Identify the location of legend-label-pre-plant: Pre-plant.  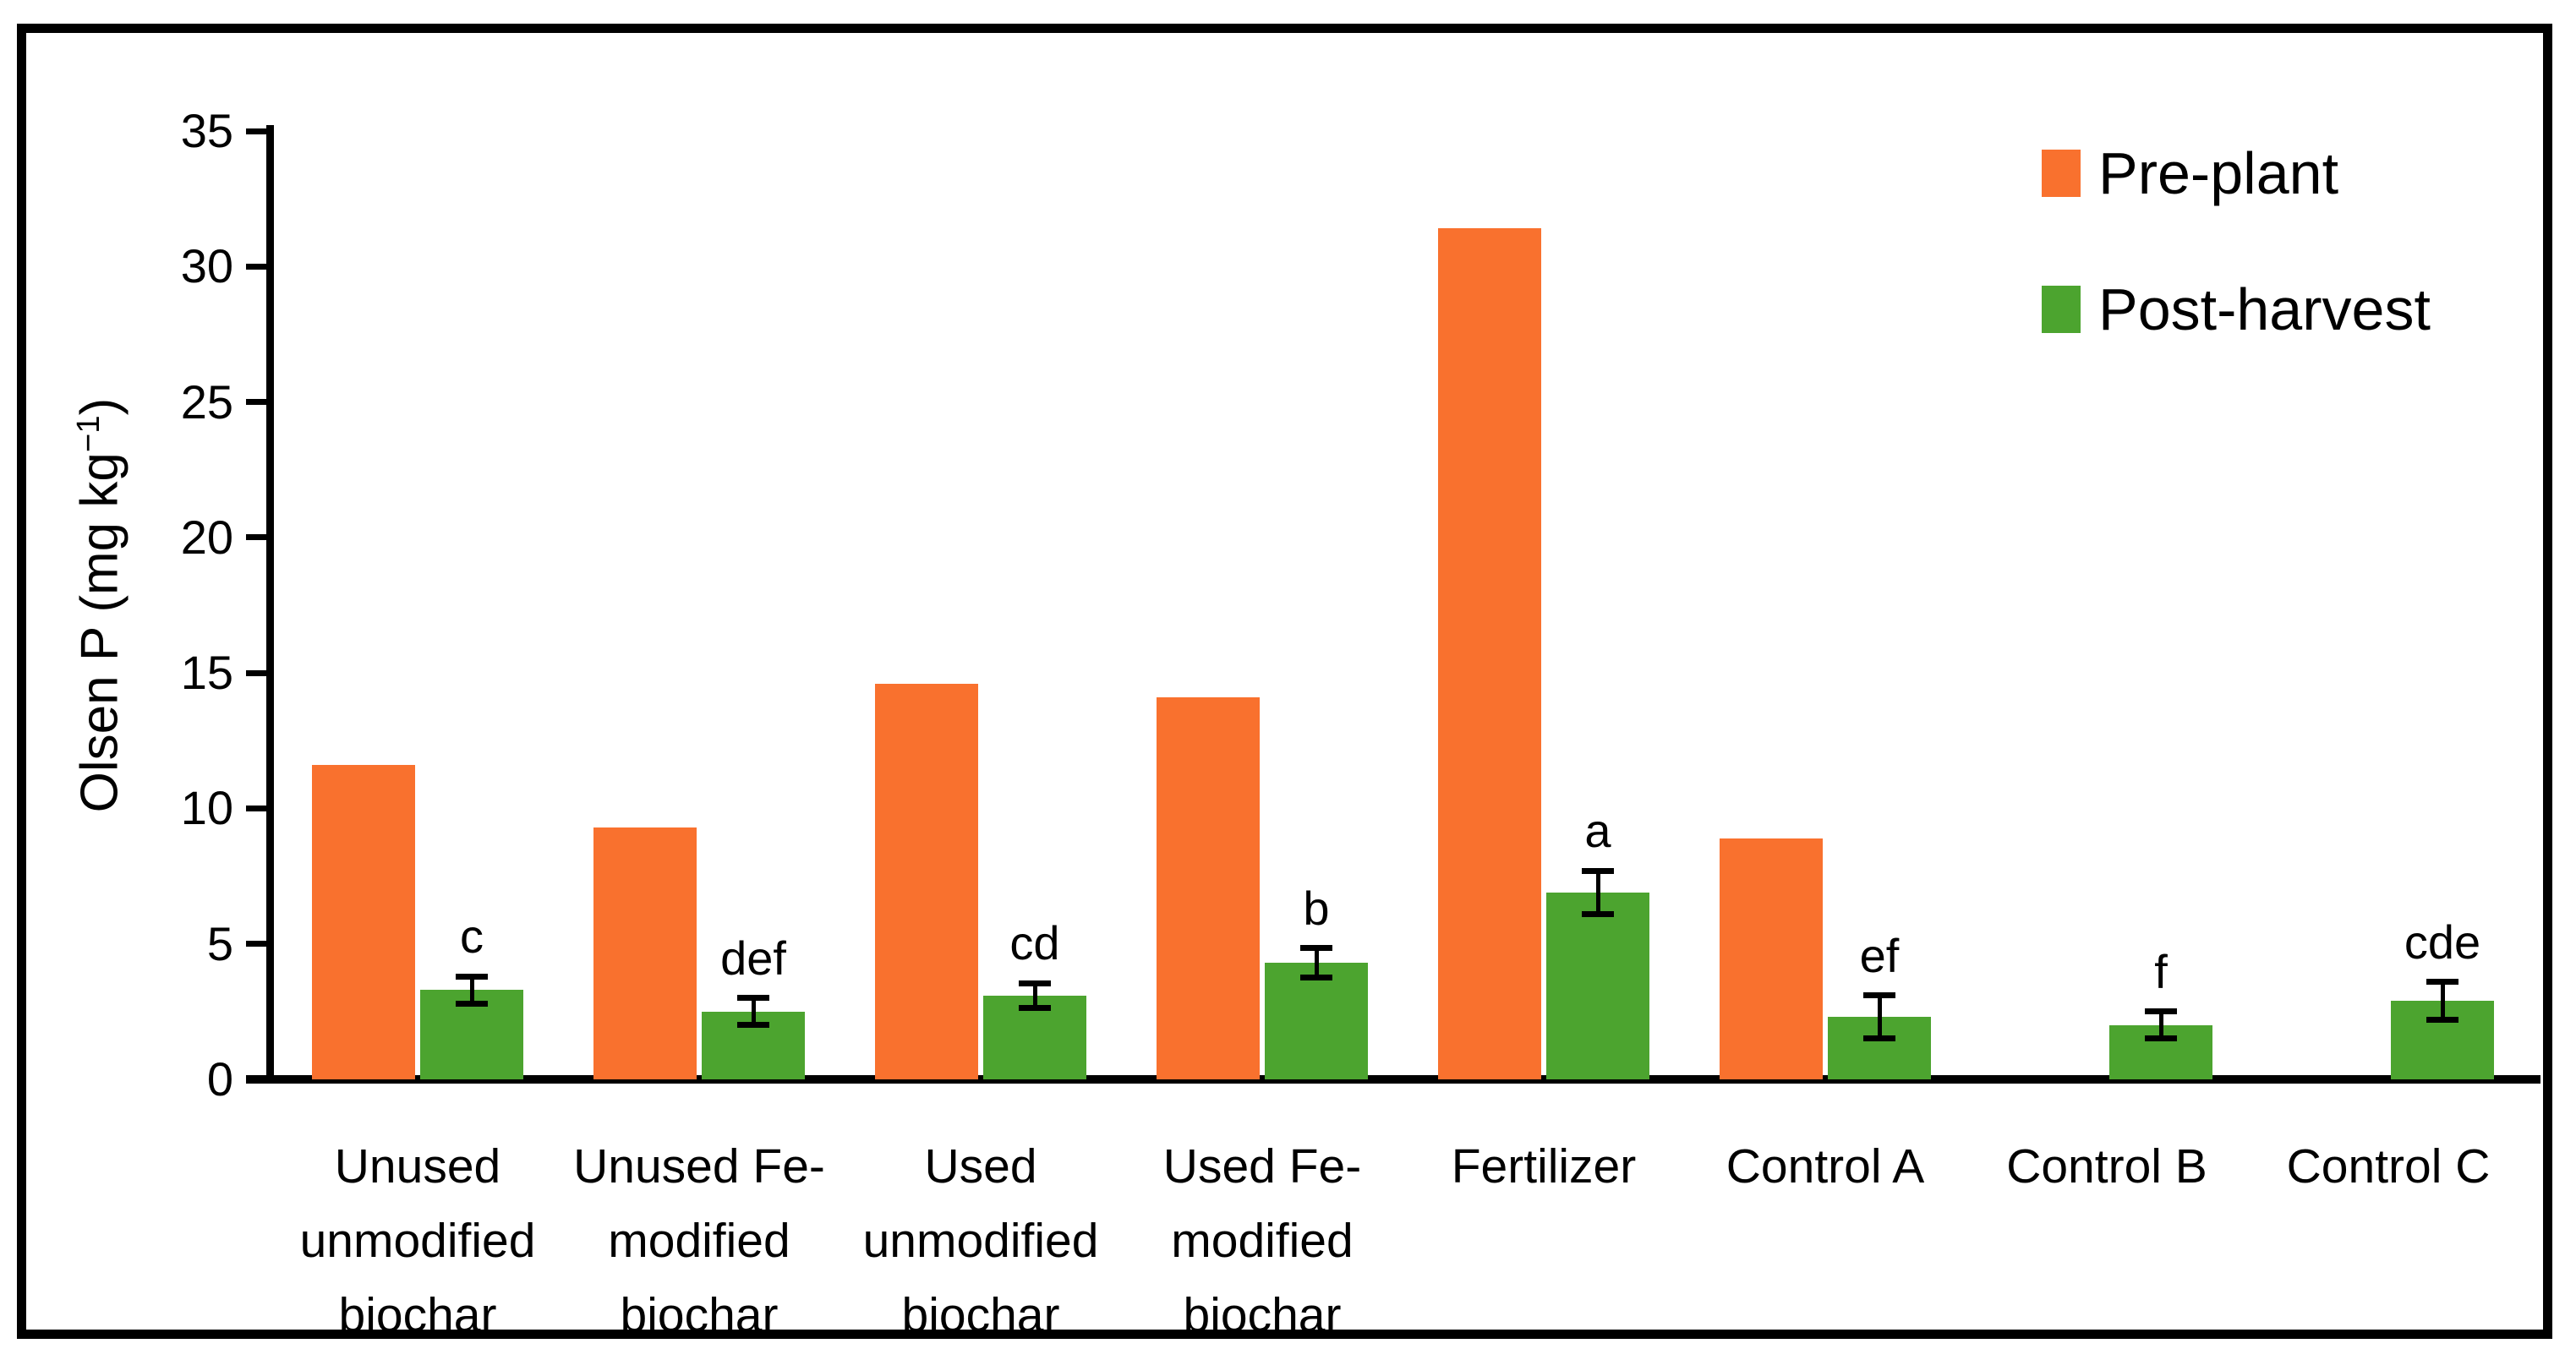
(2218, 173).